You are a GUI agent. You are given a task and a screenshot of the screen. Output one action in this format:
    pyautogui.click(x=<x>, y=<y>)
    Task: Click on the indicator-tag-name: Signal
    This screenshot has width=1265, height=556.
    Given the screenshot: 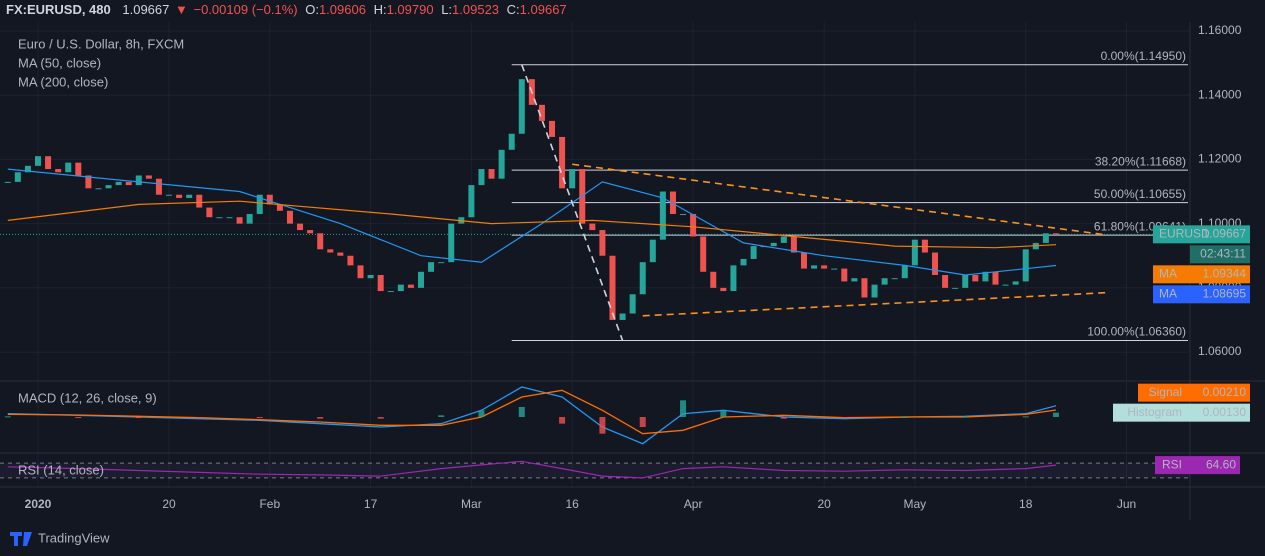 What is the action you would take?
    pyautogui.click(x=1165, y=392)
    